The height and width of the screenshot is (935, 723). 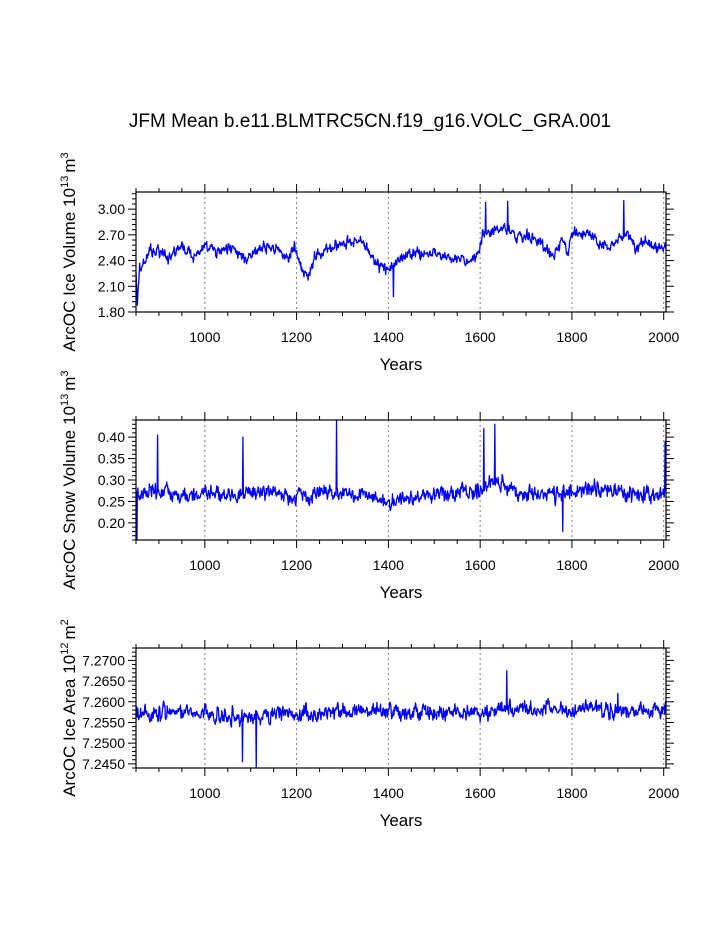 I want to click on y-axis-title: ArcOC Ice Area, so click(x=69, y=737).